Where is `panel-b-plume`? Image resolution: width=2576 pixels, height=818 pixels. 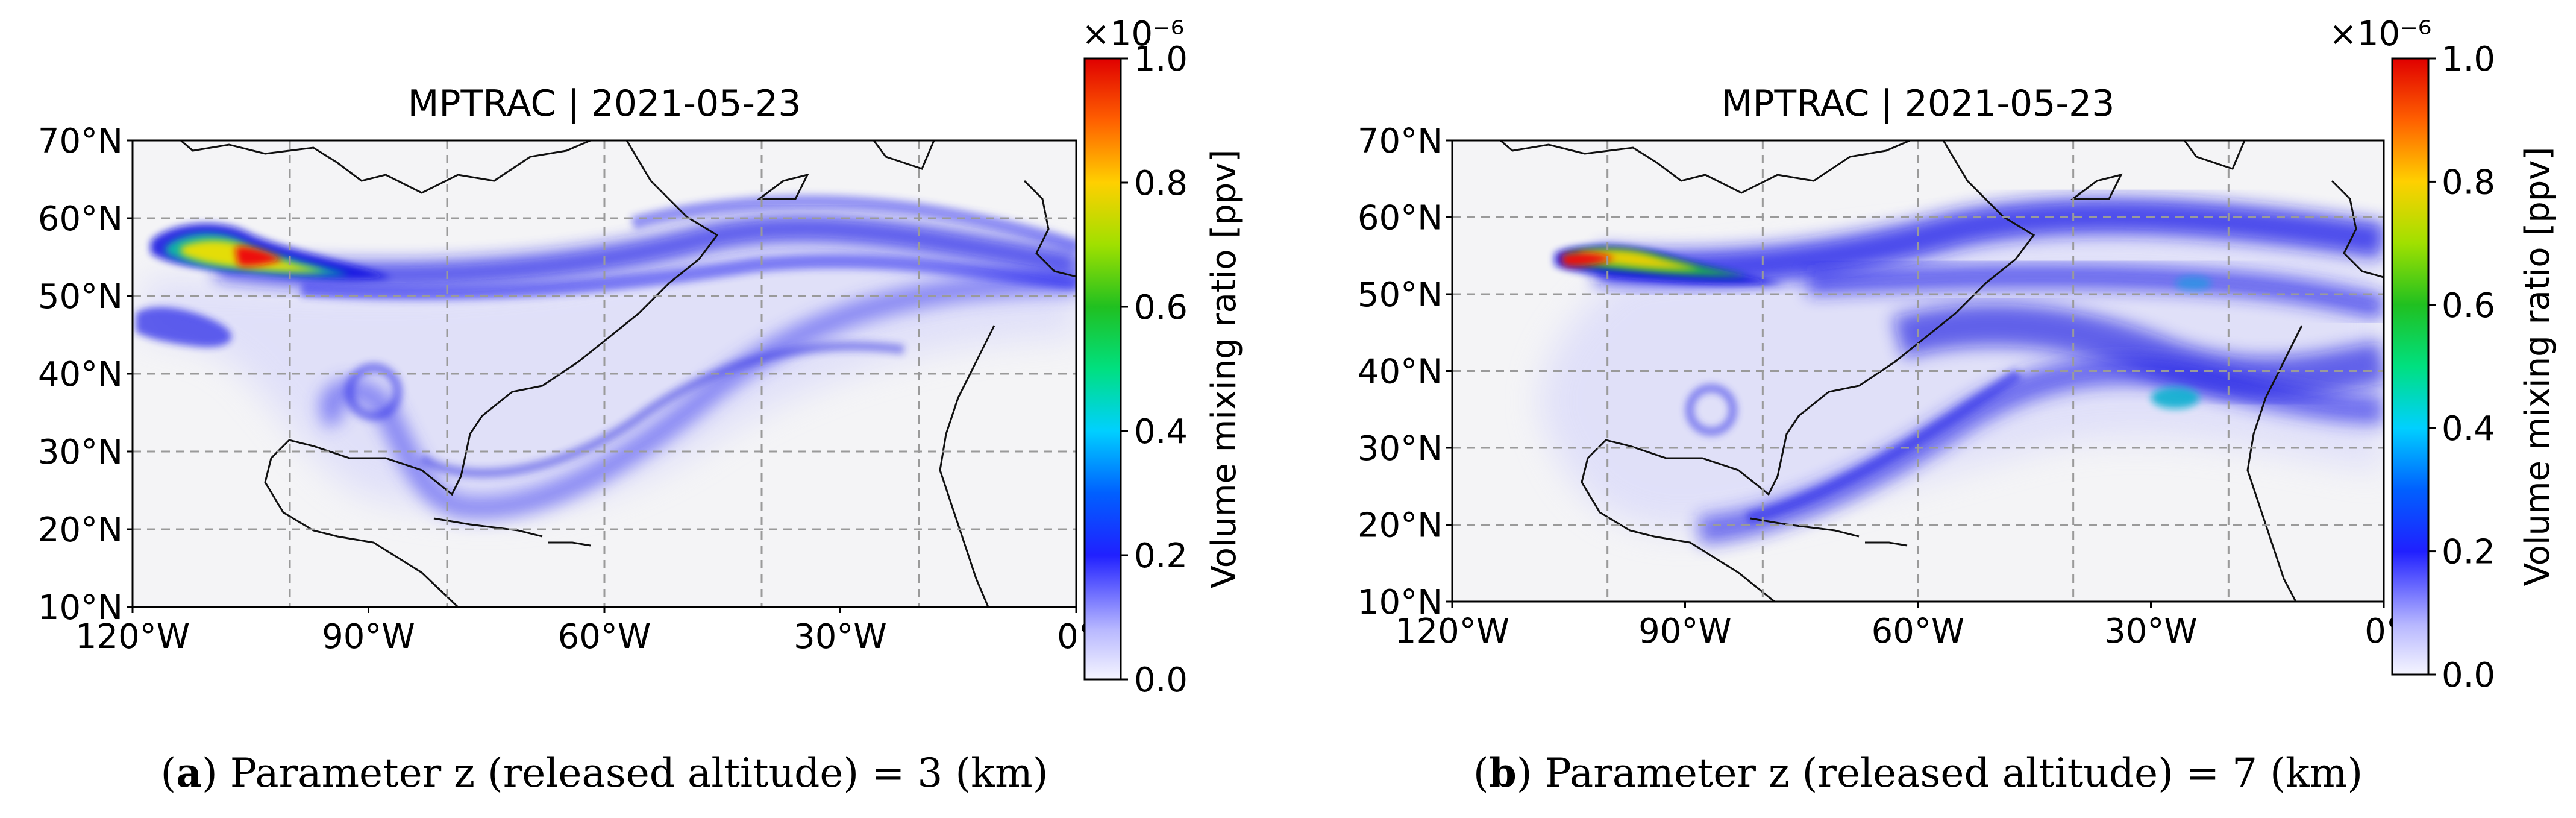 panel-b-plume is located at coordinates (1962, 371).